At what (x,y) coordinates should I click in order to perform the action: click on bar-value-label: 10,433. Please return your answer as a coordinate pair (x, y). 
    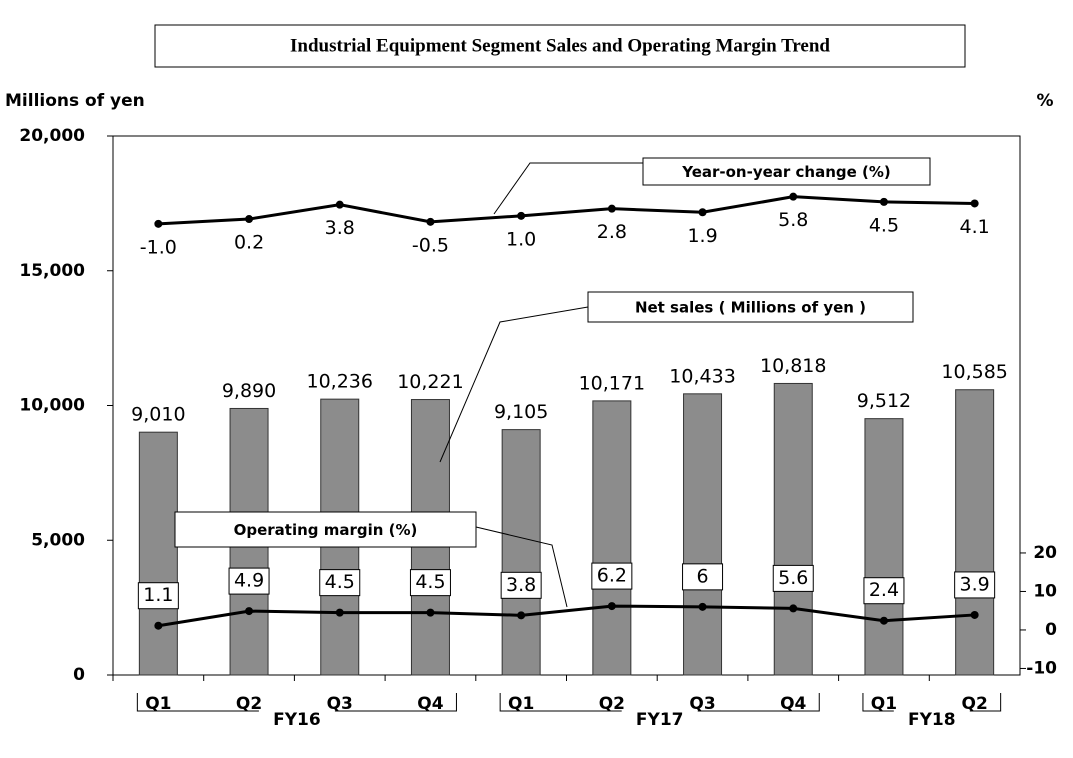
    Looking at the image, I should click on (702, 376).